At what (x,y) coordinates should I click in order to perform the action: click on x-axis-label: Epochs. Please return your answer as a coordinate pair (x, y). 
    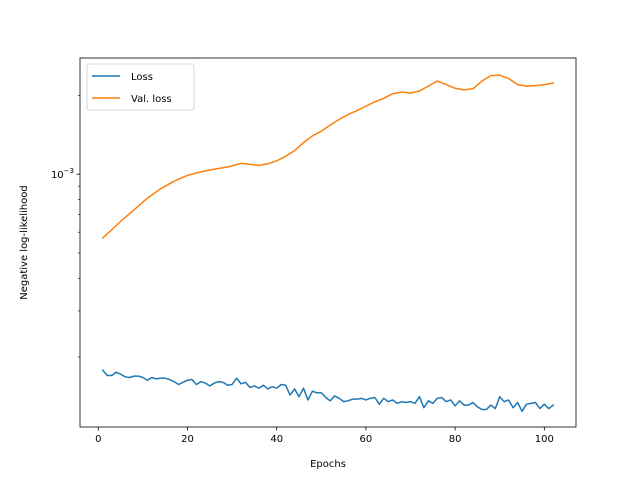
    Looking at the image, I should click on (328, 464).